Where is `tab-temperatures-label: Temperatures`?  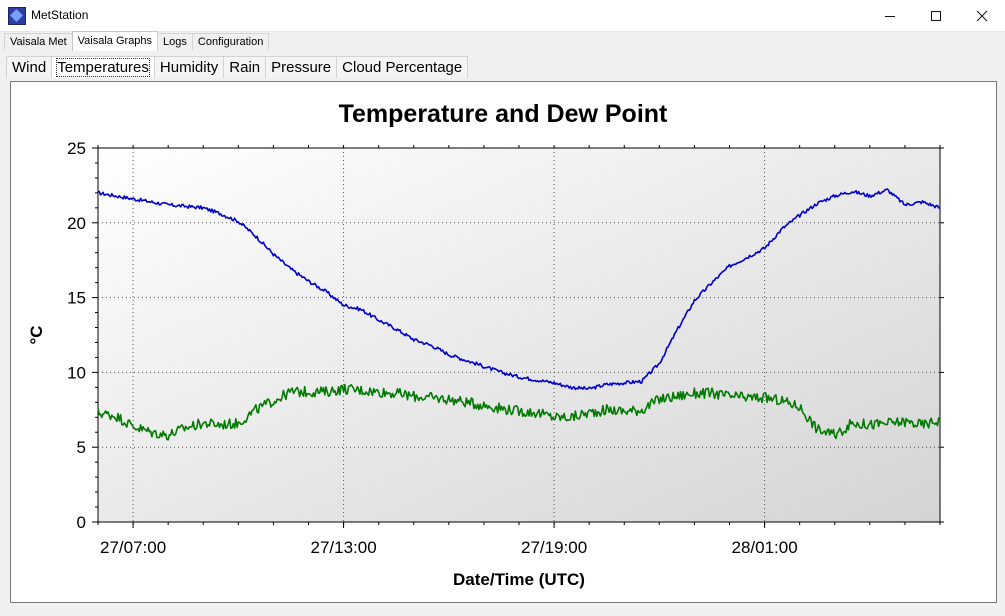 tab-temperatures-label: Temperatures is located at coordinates (103, 67).